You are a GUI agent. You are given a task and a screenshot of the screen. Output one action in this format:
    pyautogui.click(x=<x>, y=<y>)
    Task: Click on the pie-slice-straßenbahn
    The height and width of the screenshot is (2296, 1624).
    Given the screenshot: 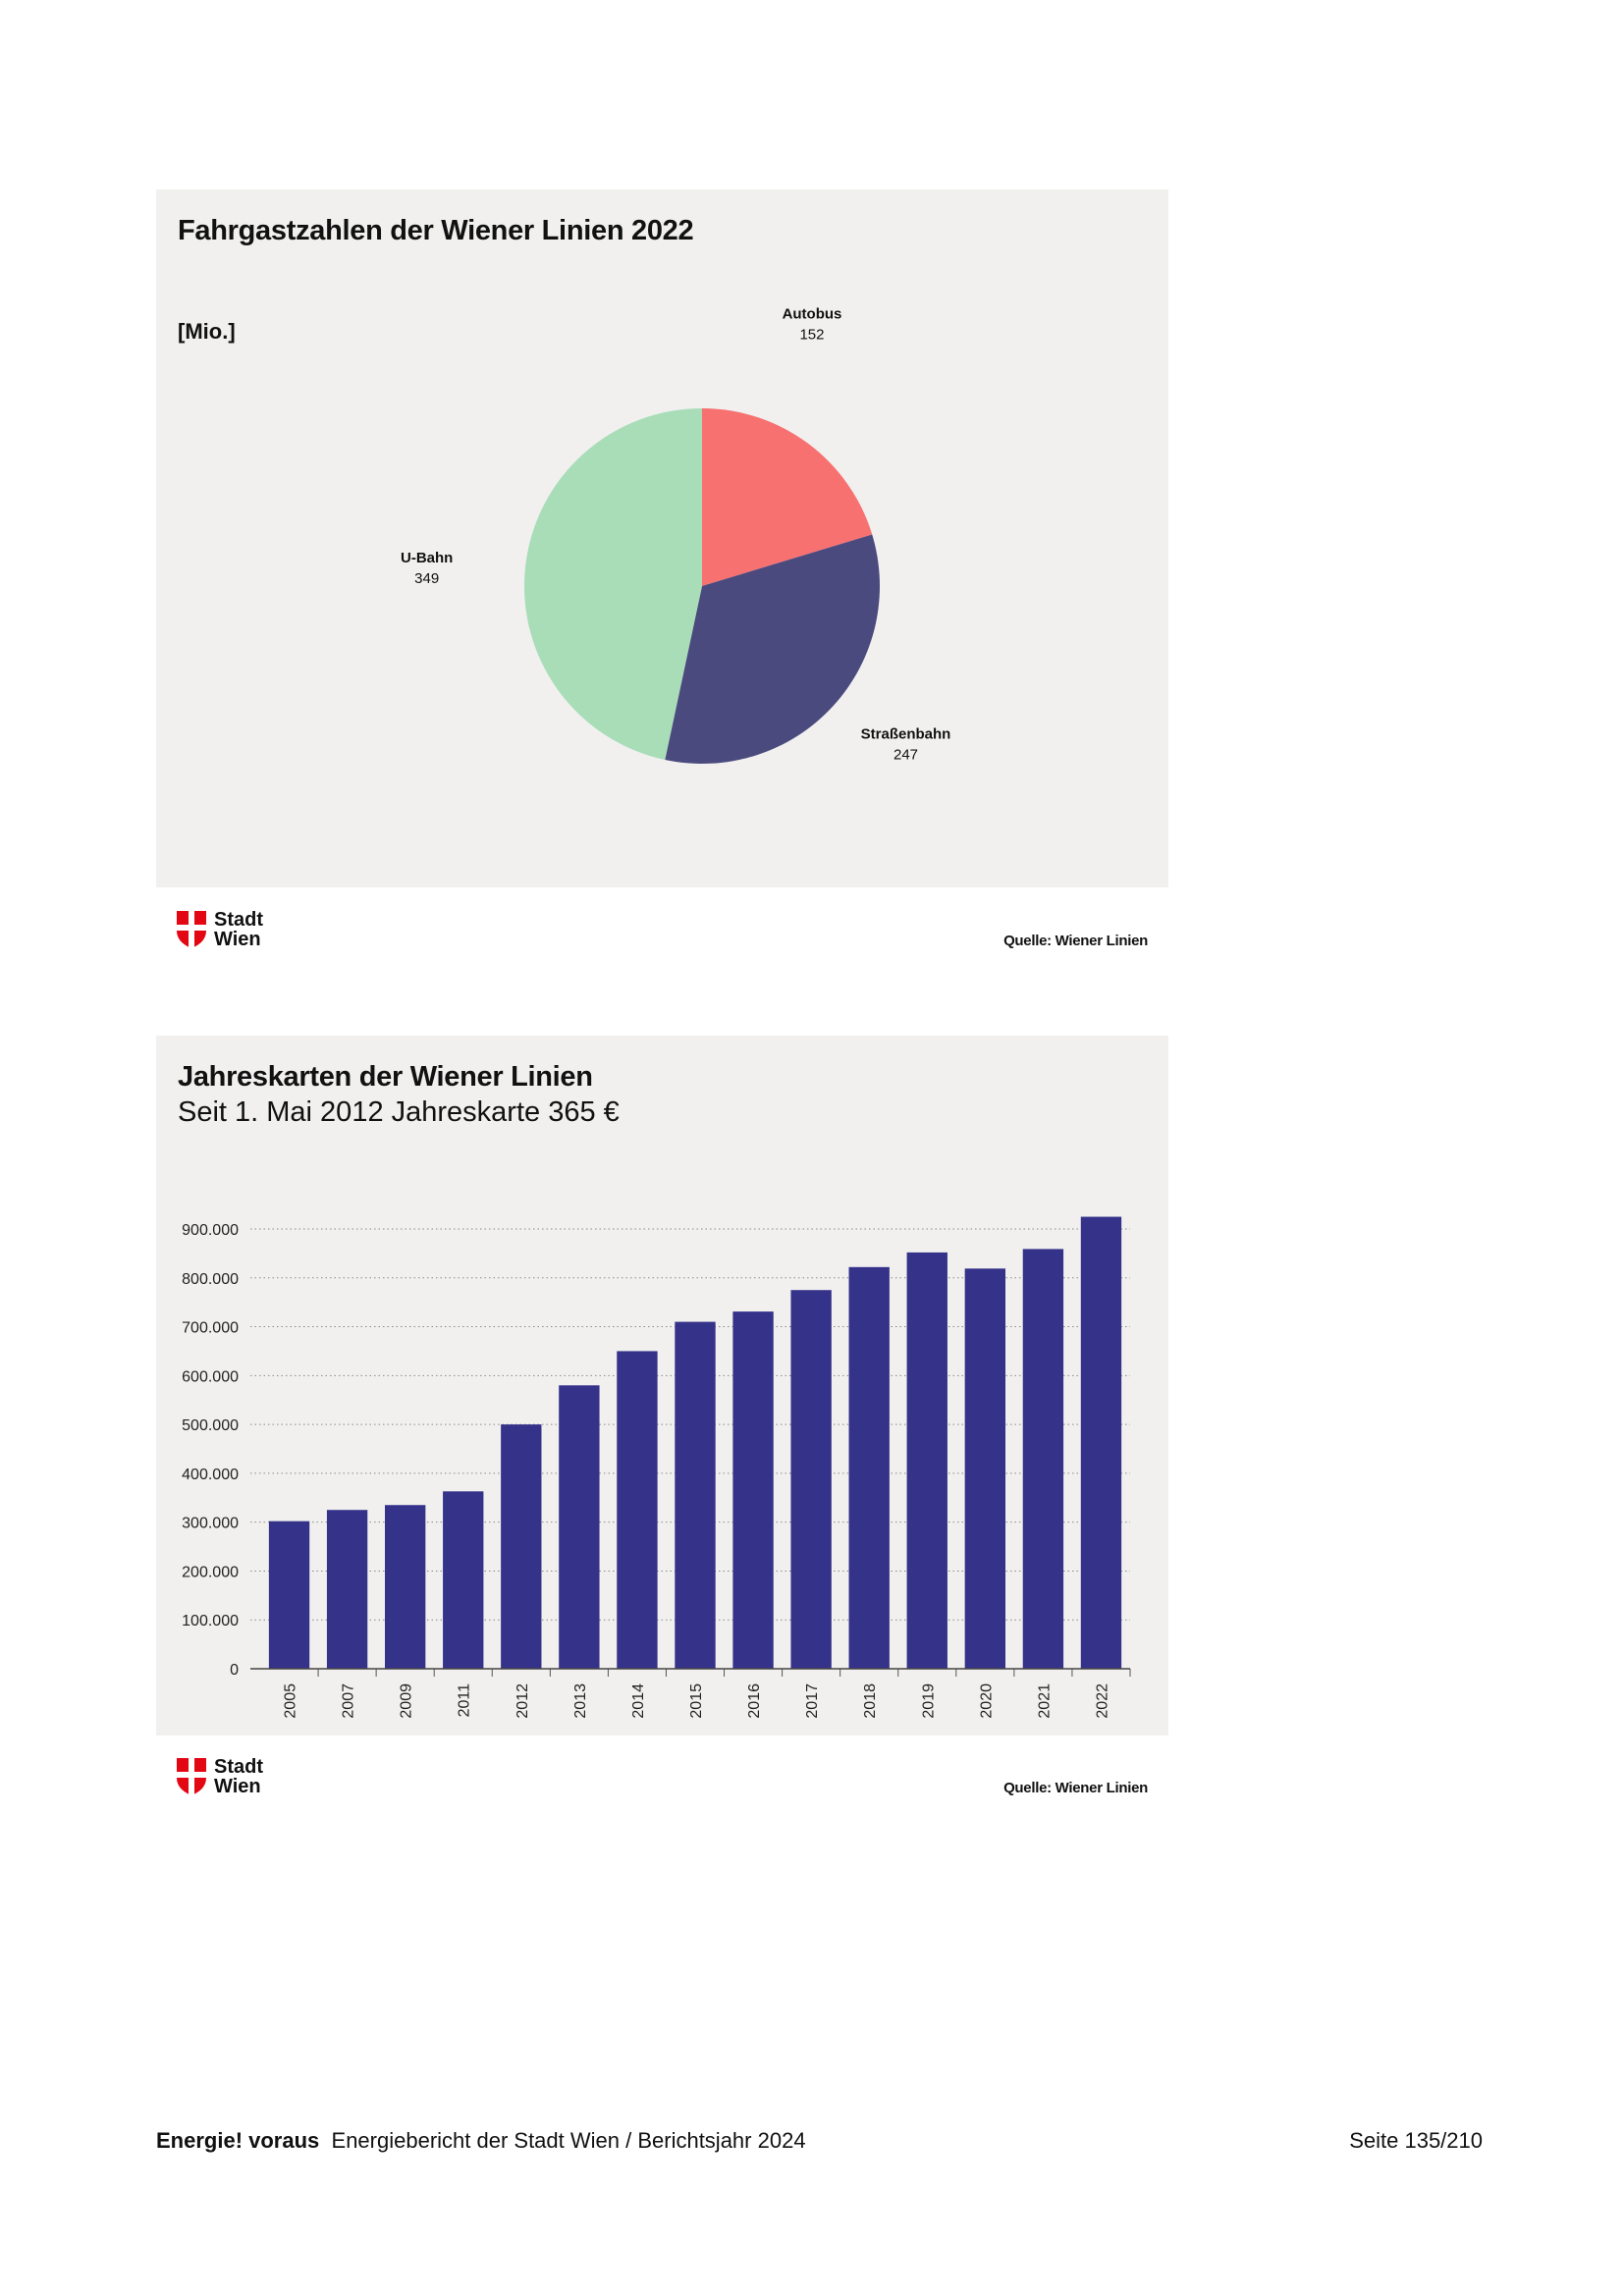 What is the action you would take?
    pyautogui.click(x=772, y=649)
    